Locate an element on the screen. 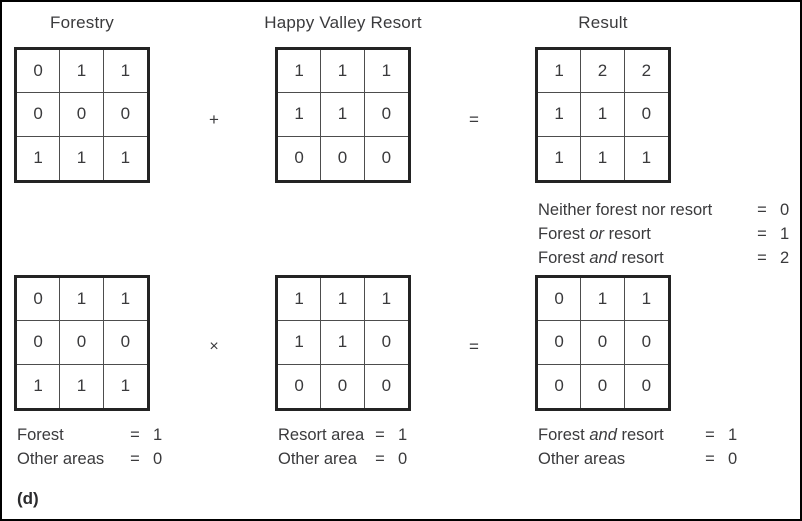 This screenshot has height=521, width=802. legend-row: Resort area = 1 is located at coordinates (342, 435).